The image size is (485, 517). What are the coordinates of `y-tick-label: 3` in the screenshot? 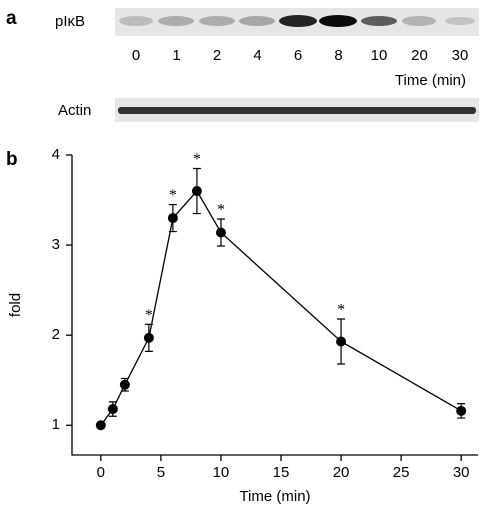 It's located at (56, 244).